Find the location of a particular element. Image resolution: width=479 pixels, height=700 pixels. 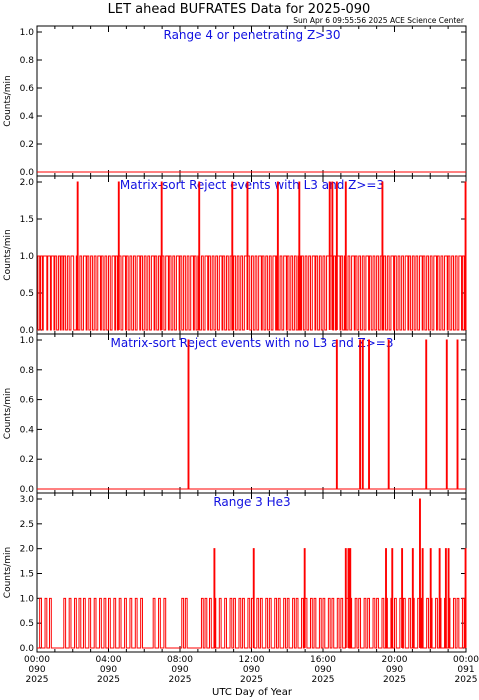

x-tick-doy: 091 is located at coordinates (465, 670).